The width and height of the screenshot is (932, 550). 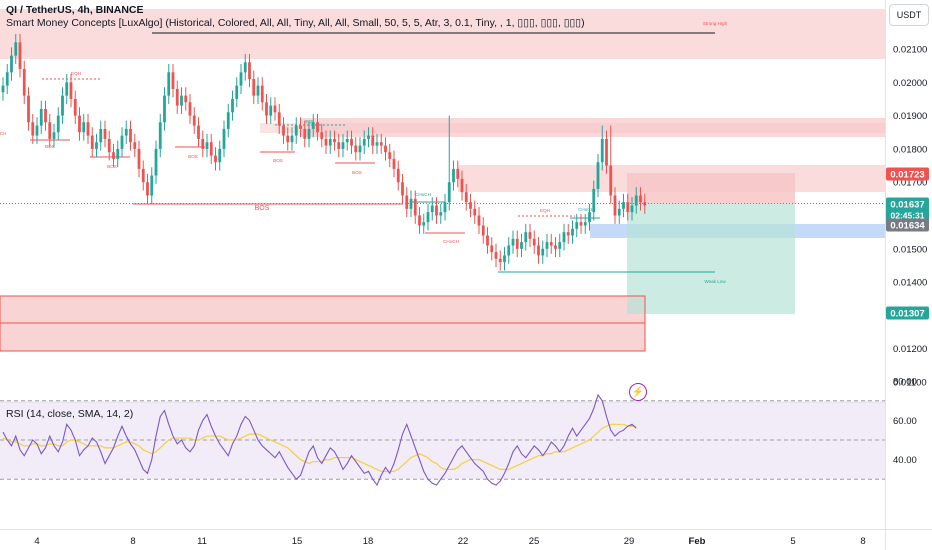 What do you see at coordinates (70, 414) in the screenshot?
I see `rsi-legend: RSI (14, close, SMA, 14, 2)` at bounding box center [70, 414].